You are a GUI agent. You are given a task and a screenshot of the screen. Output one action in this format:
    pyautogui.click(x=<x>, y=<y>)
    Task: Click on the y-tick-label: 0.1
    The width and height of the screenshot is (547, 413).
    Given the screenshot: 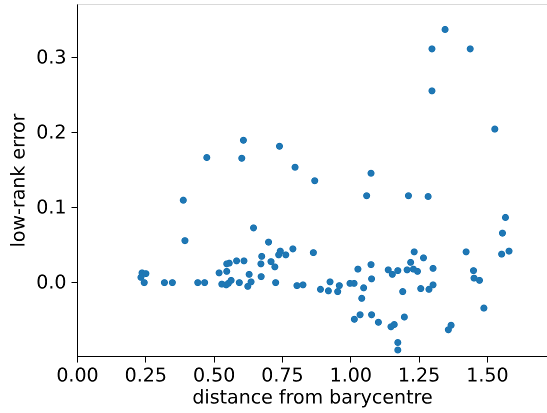 What is the action you would take?
    pyautogui.click(x=51, y=207)
    